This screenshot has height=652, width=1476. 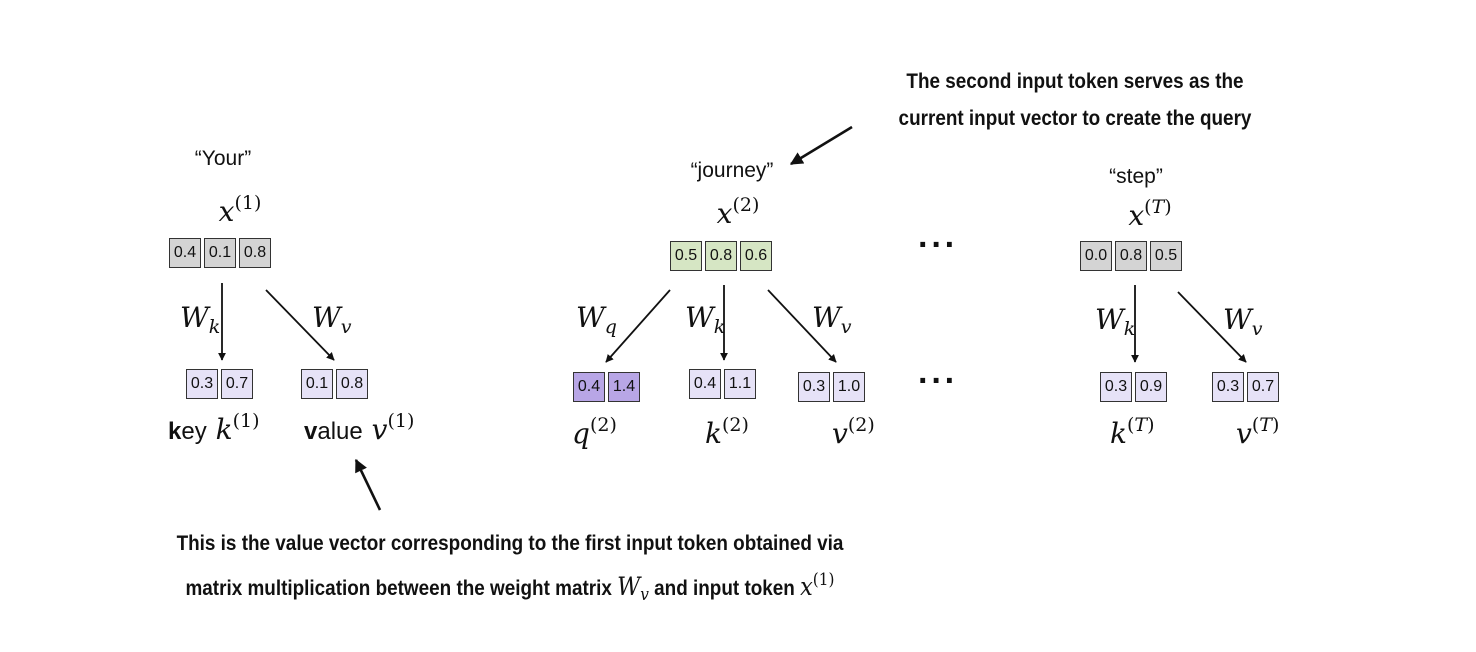 I want to click on weight-wk-label-journey: Wk, so click(x=705, y=319).